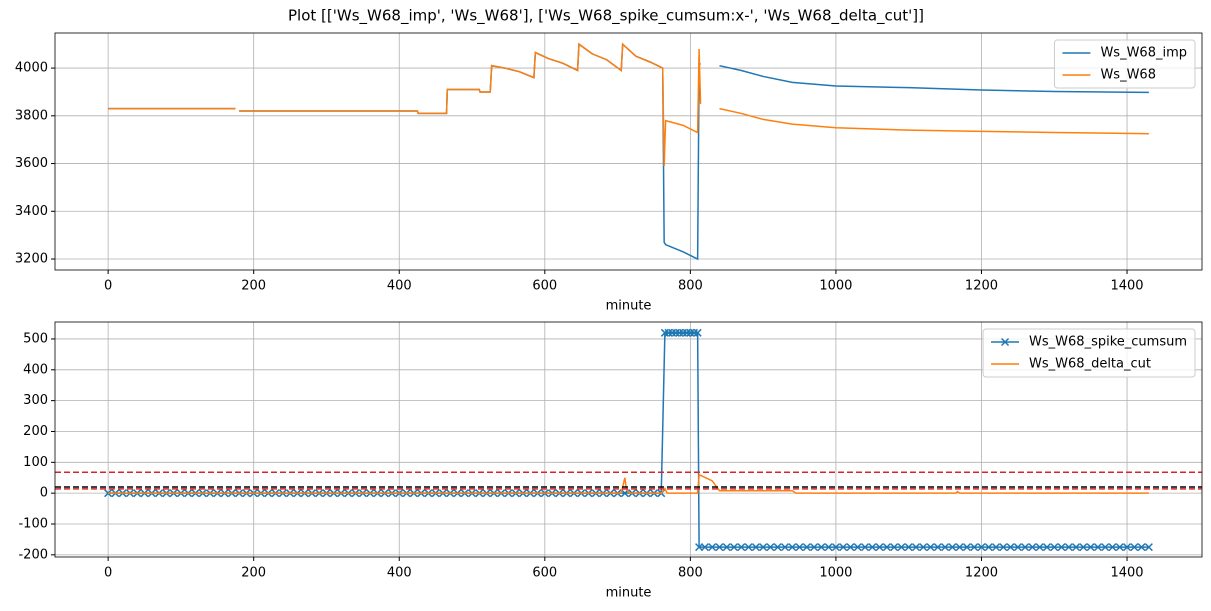 The height and width of the screenshot is (611, 1211). Describe the element at coordinates (35, 369) in the screenshot. I see `y-tick-label: 400` at that location.